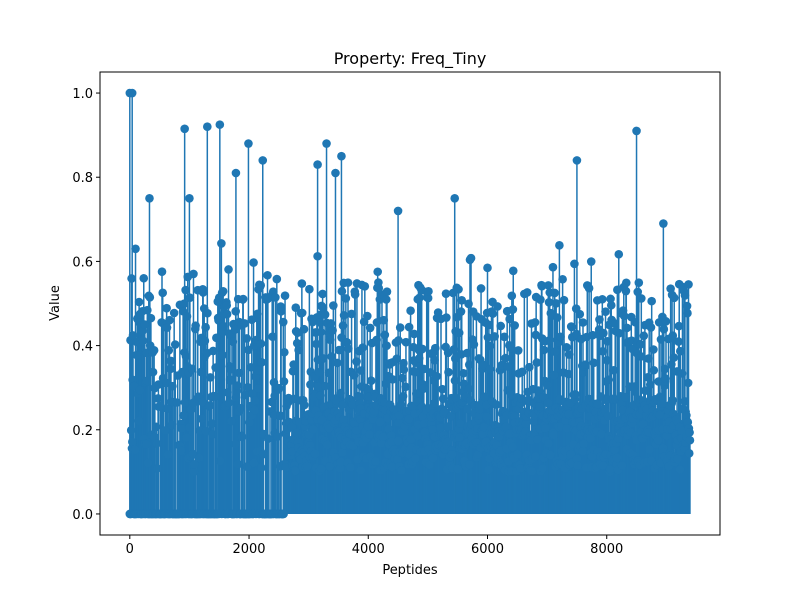 The height and width of the screenshot is (600, 800). I want to click on y-axis-label: Value, so click(55, 303).